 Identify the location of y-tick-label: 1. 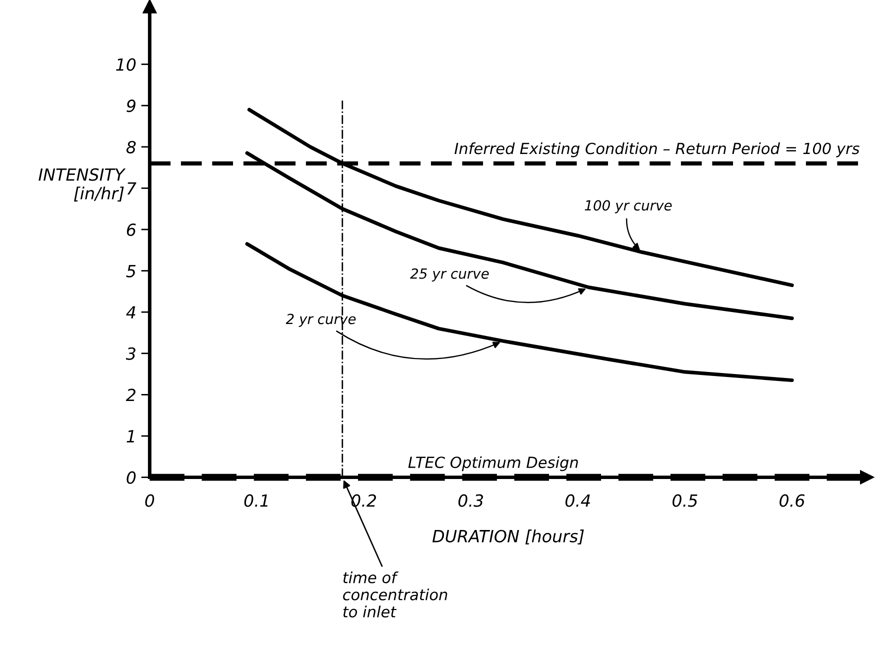
(130, 436).